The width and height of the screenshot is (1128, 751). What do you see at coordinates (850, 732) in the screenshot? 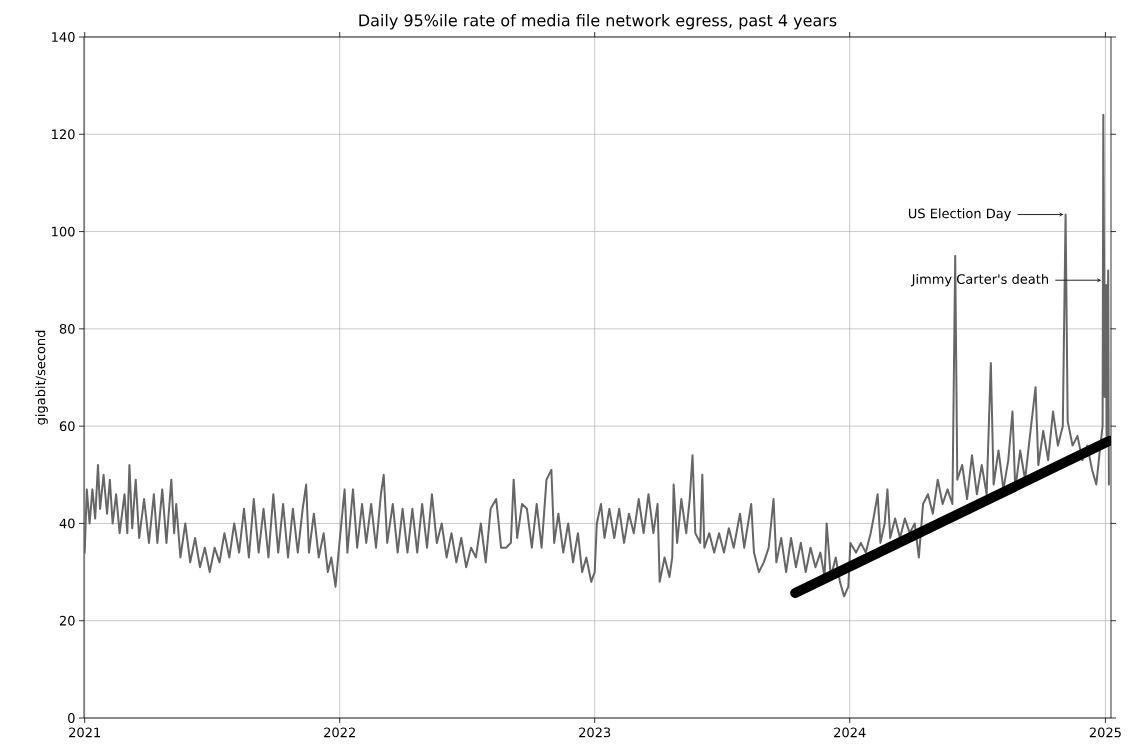
I see `x-tick-label: 2024` at bounding box center [850, 732].